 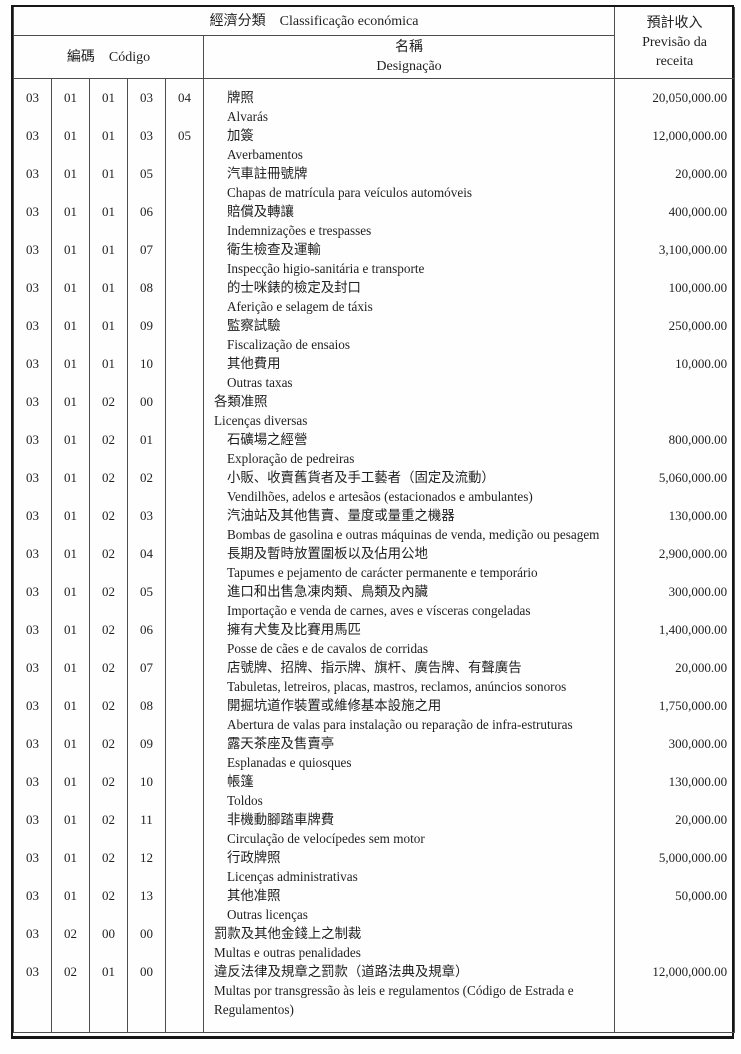 What do you see at coordinates (409, 791) in the screenshot?
I see `designation-cell: 帳篷 Toldos` at bounding box center [409, 791].